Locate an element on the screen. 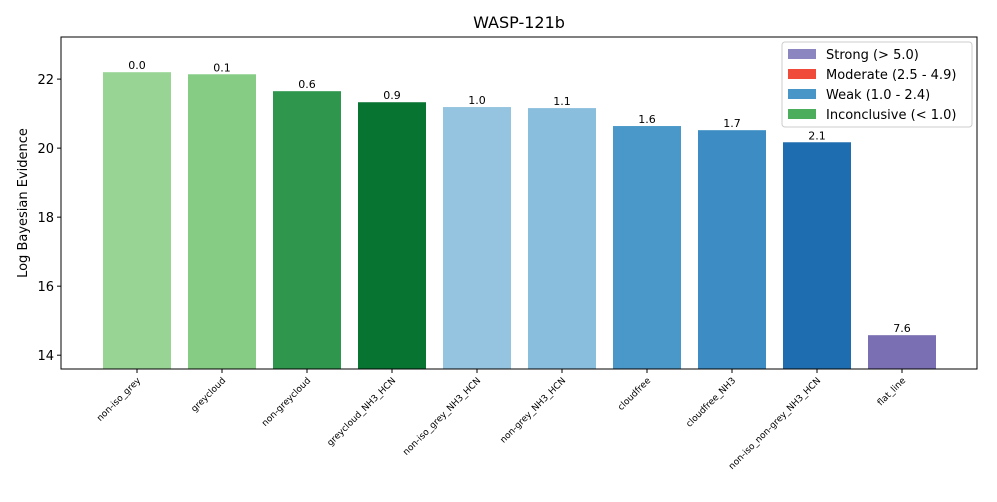 Image resolution: width=997 pixels, height=502 pixels. legend-label: Strong (> 5.0) is located at coordinates (872, 55).